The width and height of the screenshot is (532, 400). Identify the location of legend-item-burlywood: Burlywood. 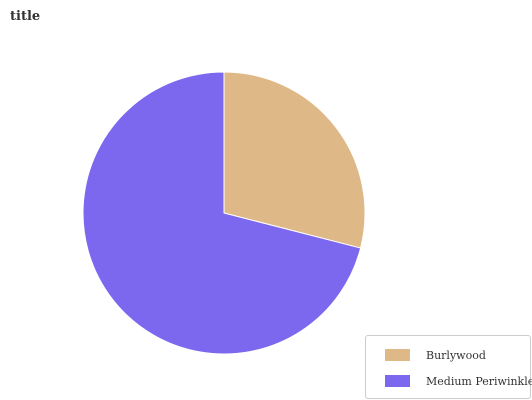
(435, 355).